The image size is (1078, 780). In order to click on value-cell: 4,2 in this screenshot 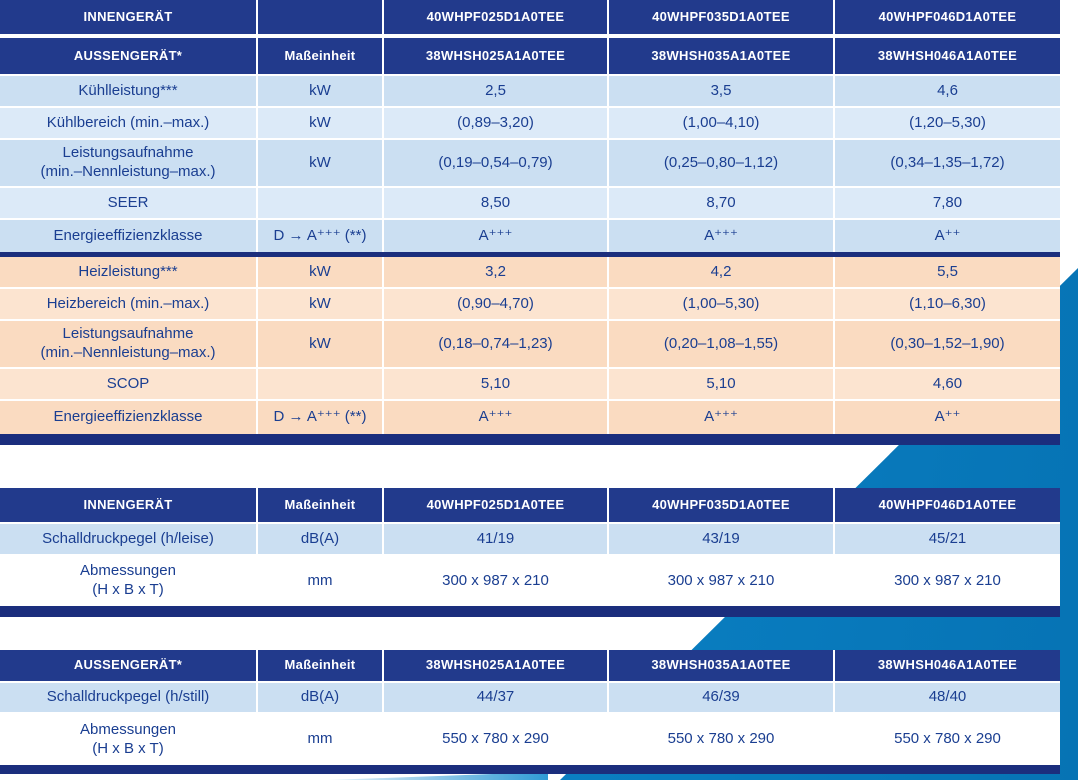, I will do `click(722, 272)`.